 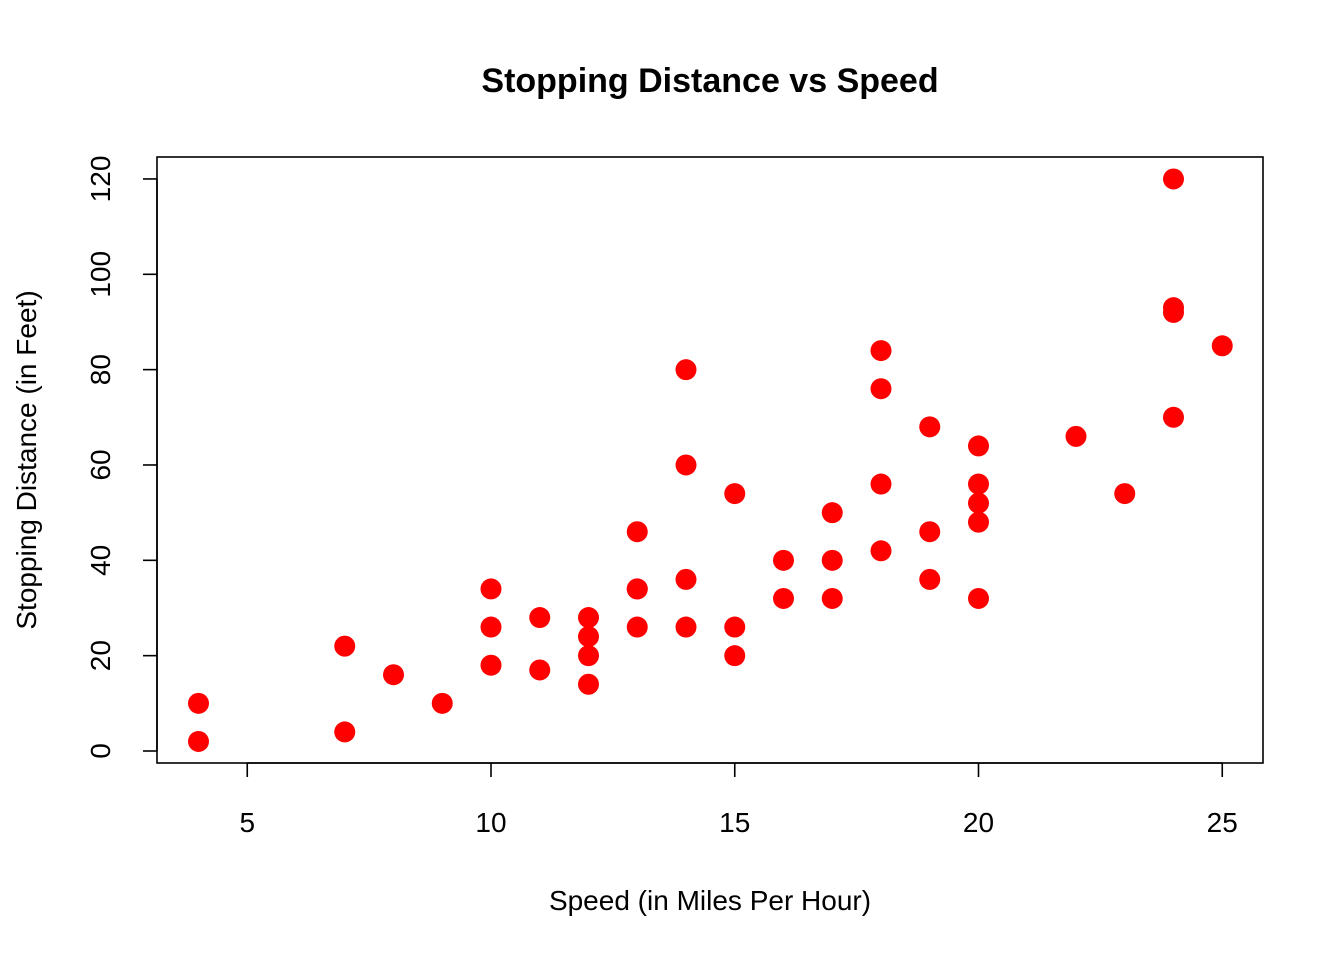 I want to click on x-tick-label: 15, so click(x=734, y=822).